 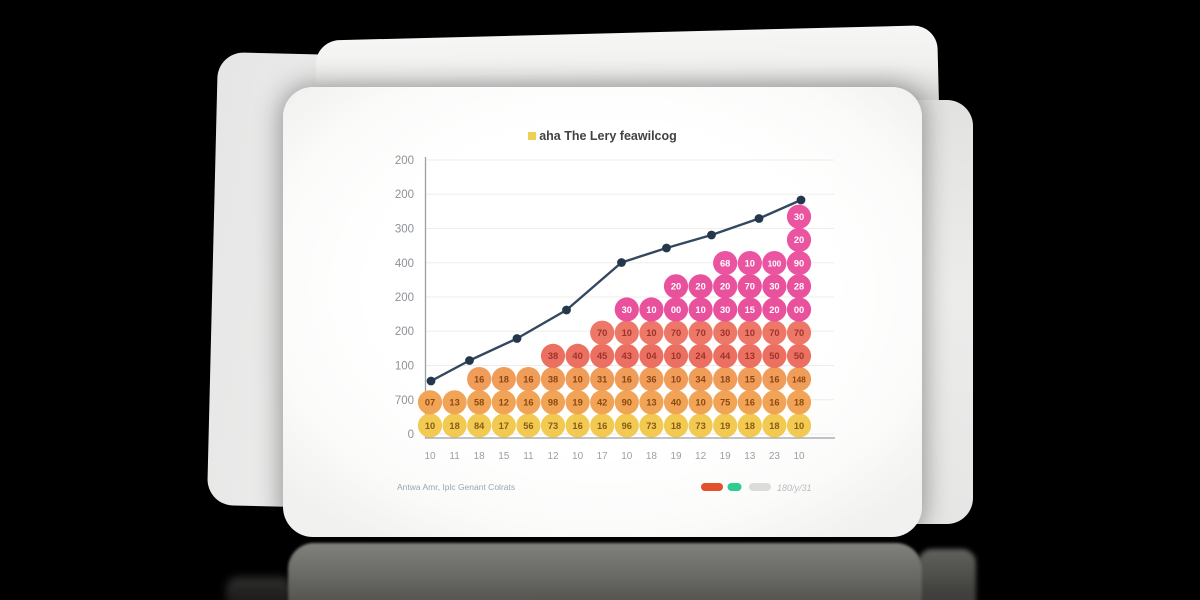 I want to click on svg-text: 28, so click(x=799, y=287).